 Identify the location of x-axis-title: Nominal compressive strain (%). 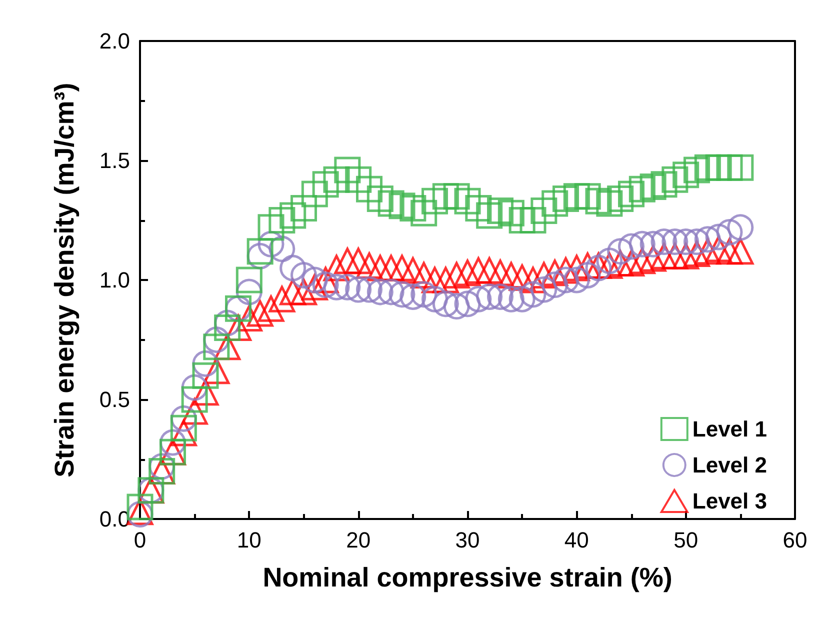
(467, 577).